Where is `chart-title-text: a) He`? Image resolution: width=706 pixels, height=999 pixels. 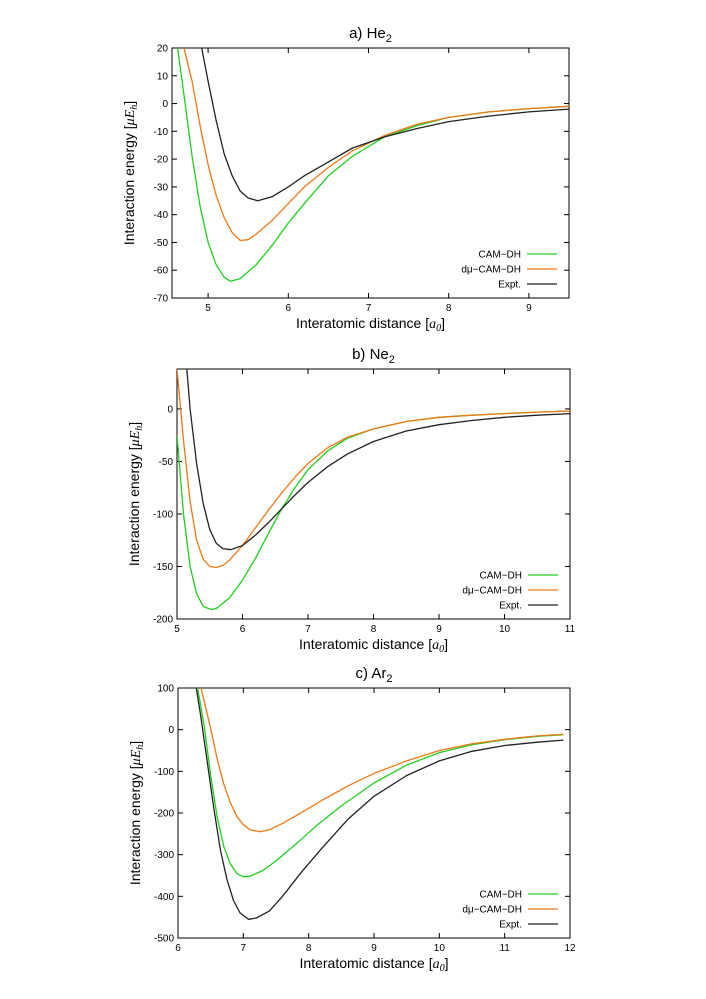 chart-title-text: a) He is located at coordinates (367, 33).